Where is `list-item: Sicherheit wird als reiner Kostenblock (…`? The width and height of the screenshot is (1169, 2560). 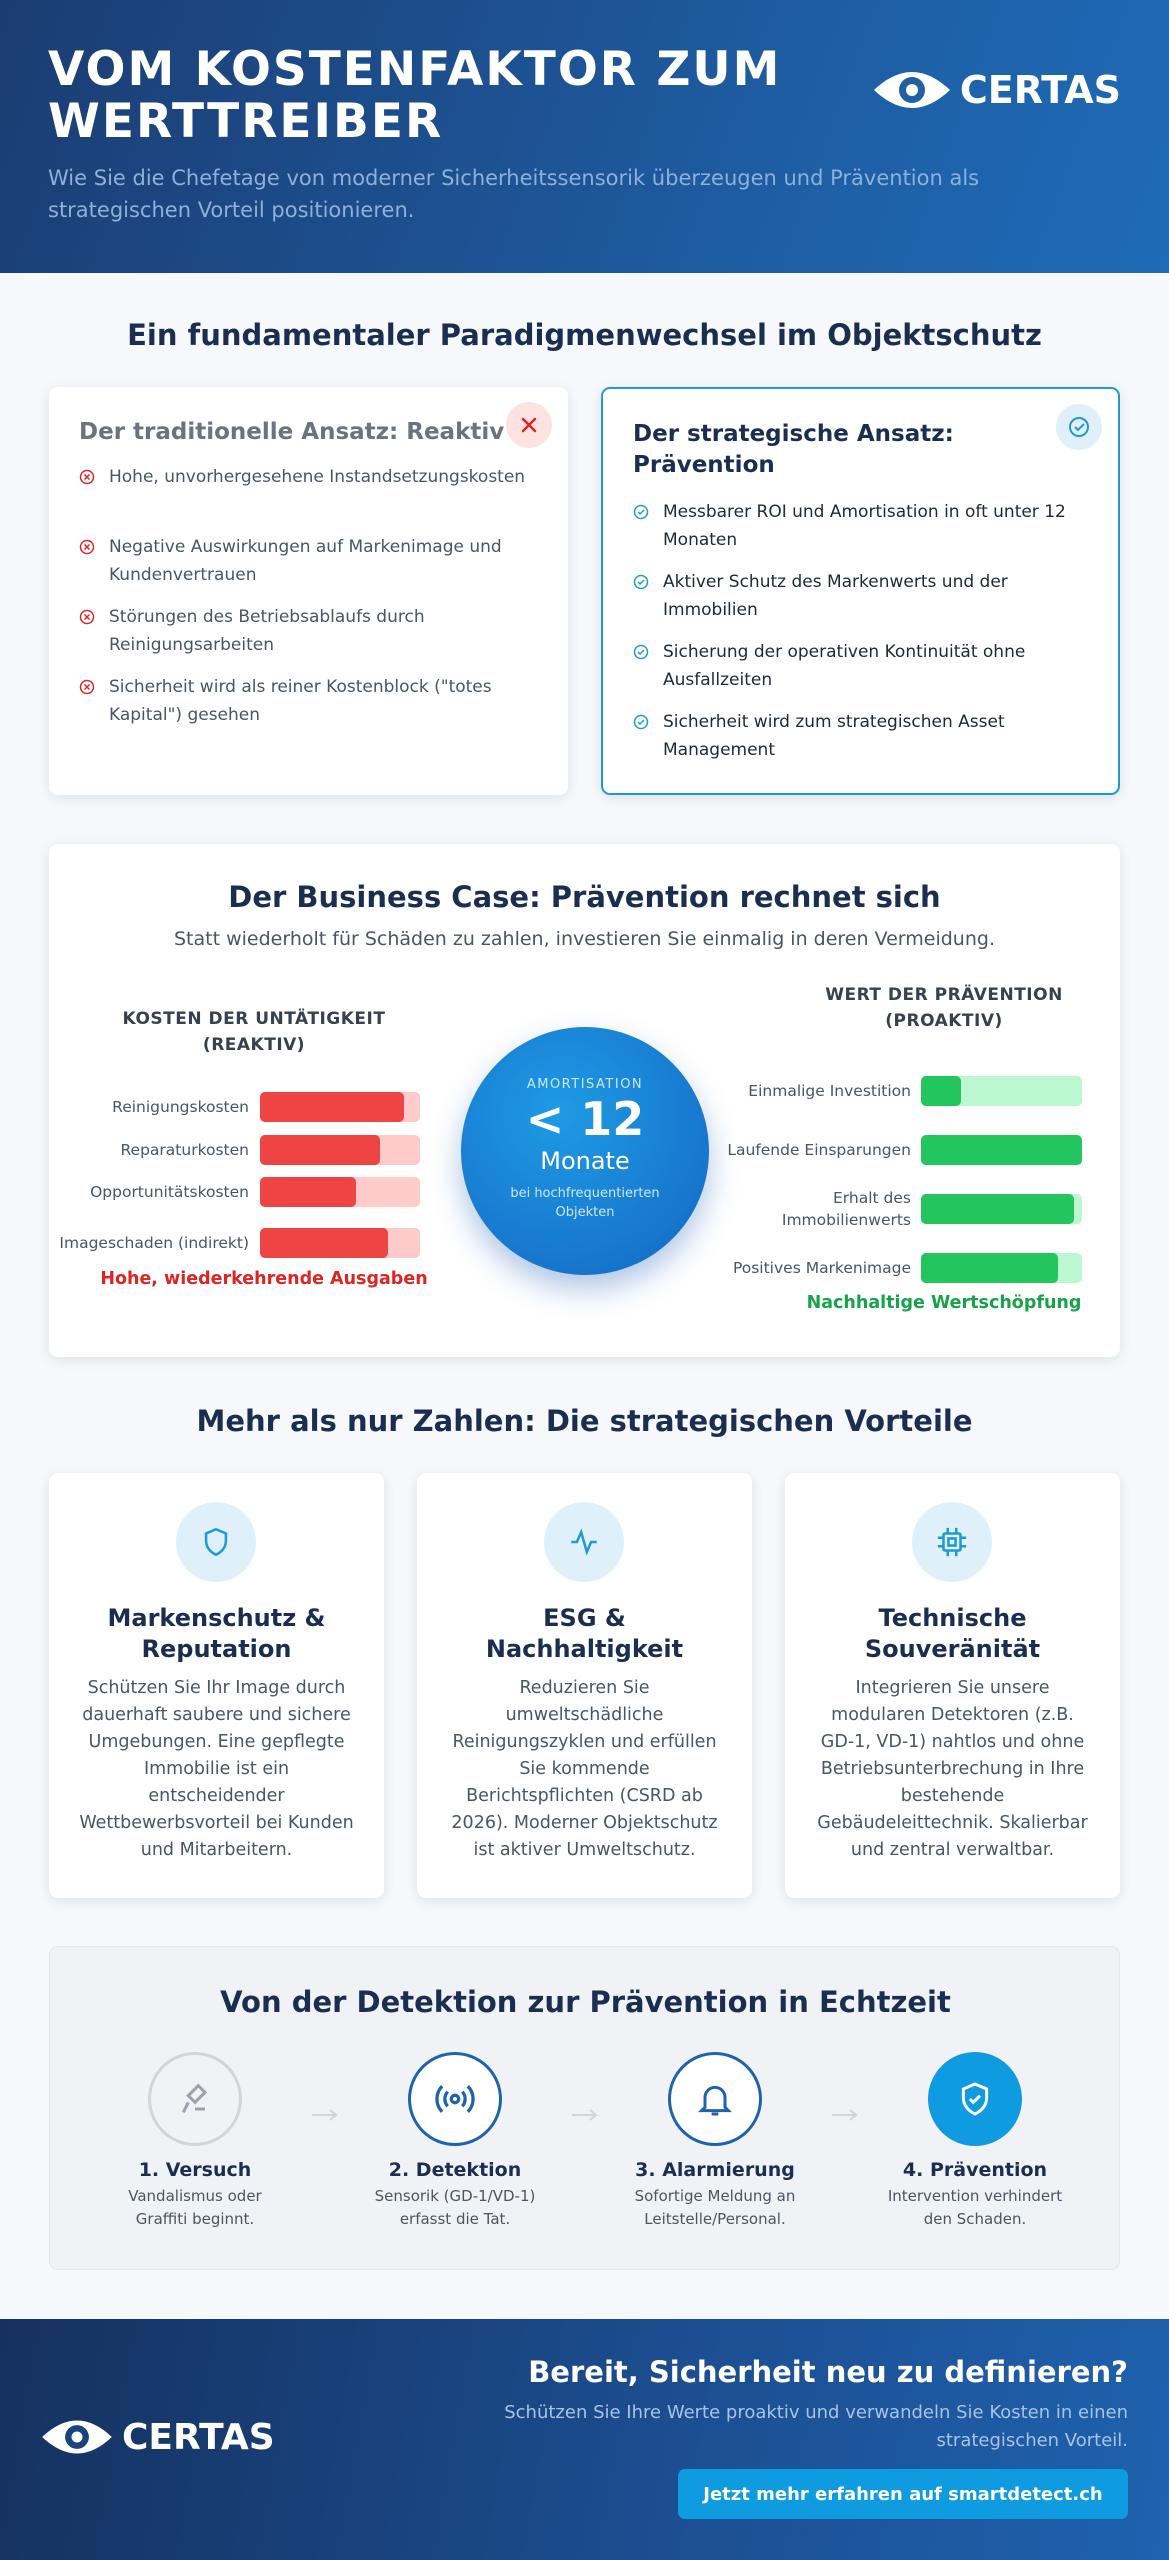 list-item: Sicherheit wird als reiner Kostenblock (… is located at coordinates (308, 701).